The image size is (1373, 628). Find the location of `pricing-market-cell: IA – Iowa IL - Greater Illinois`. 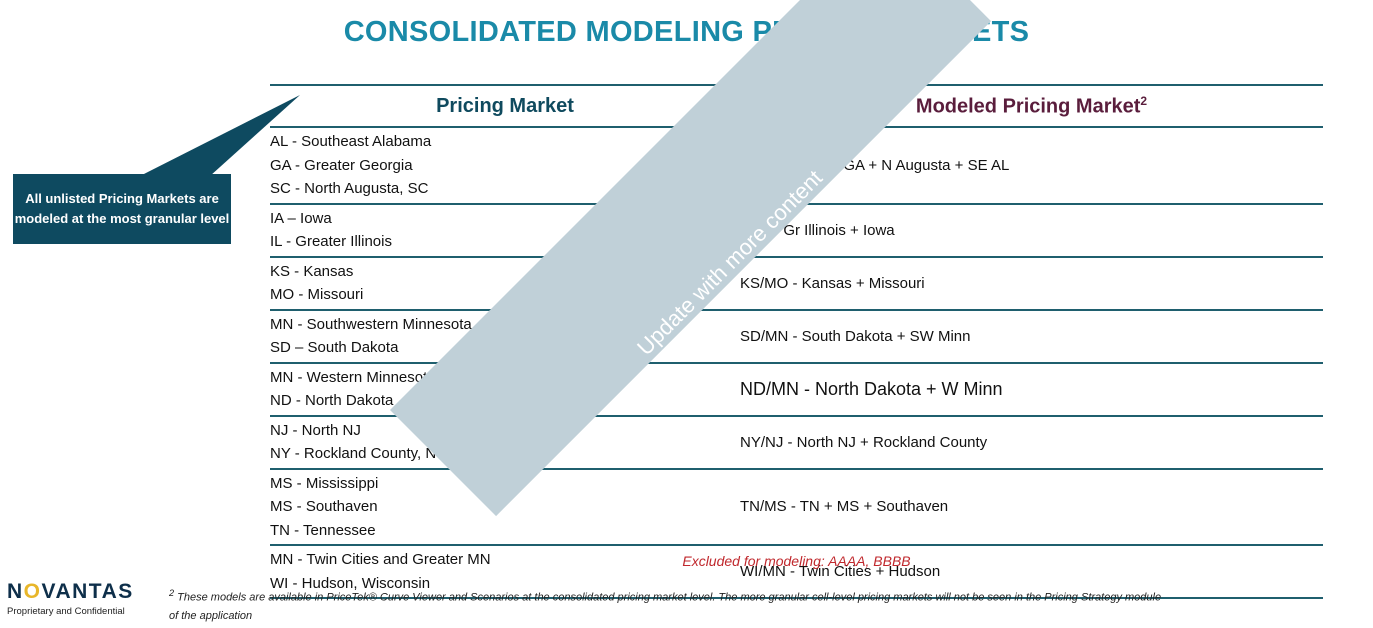

pricing-market-cell: IA – Iowa IL - Greater Illinois is located at coordinates (505, 230).